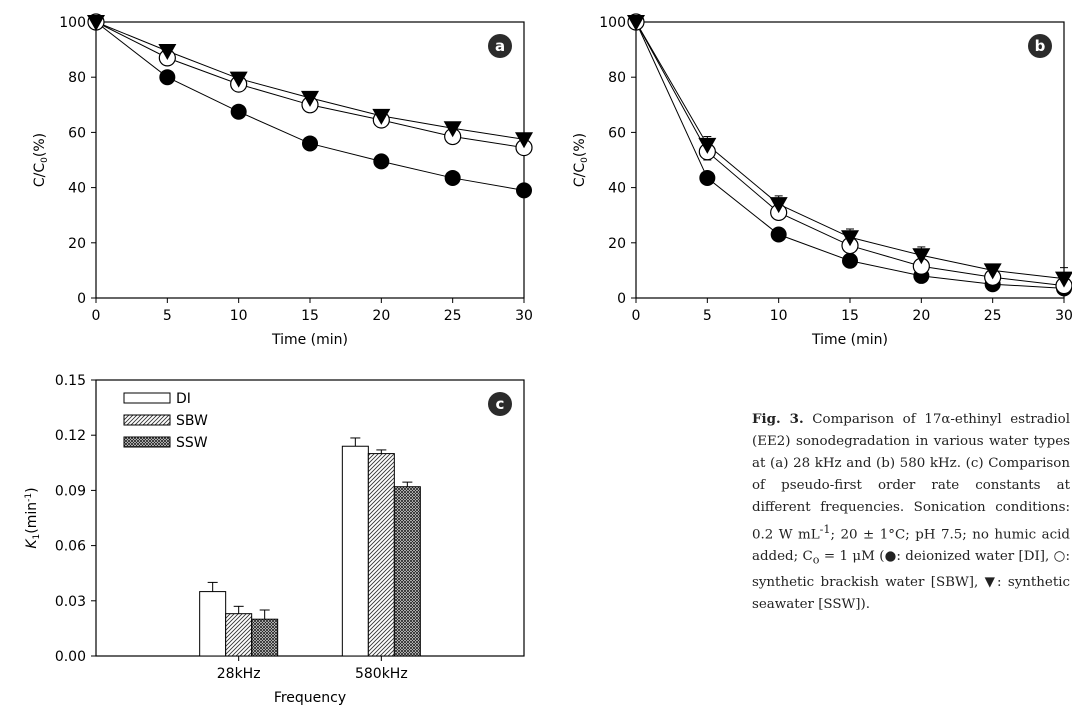 The width and height of the screenshot is (1072, 718). I want to click on panel-a-x-tick-label: 15, so click(310, 316).